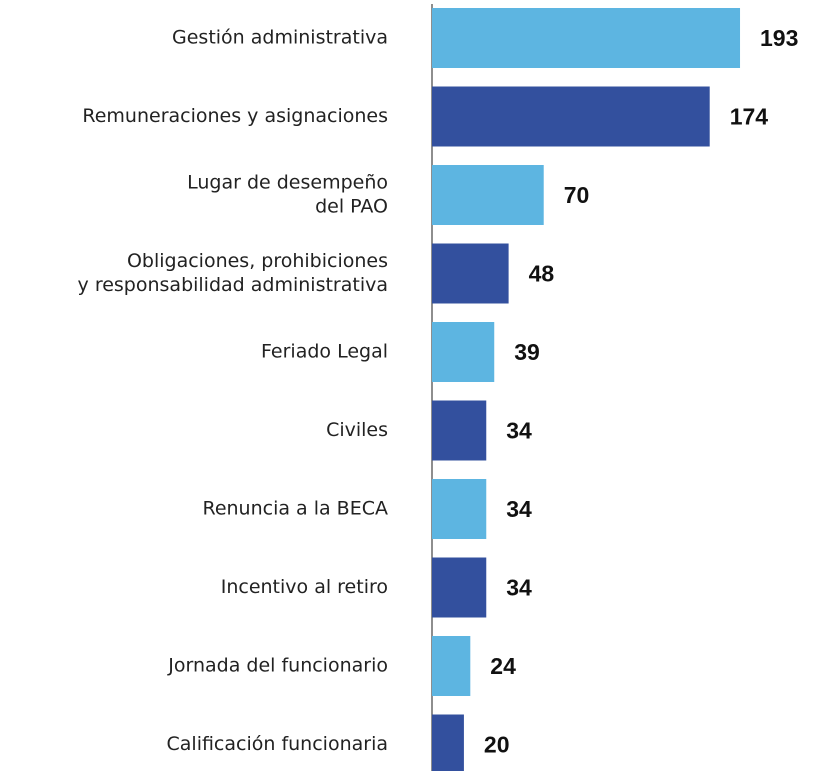 The height and width of the screenshot is (771, 836). Describe the element at coordinates (277, 666) in the screenshot. I see `category-label: Jornada del funcionario` at that location.